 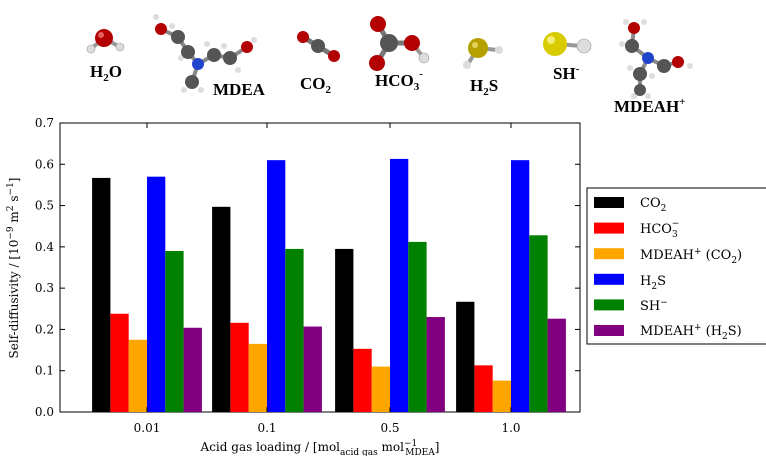 What do you see at coordinates (483, 388) in the screenshot?
I see `bar-series1-cat3` at bounding box center [483, 388].